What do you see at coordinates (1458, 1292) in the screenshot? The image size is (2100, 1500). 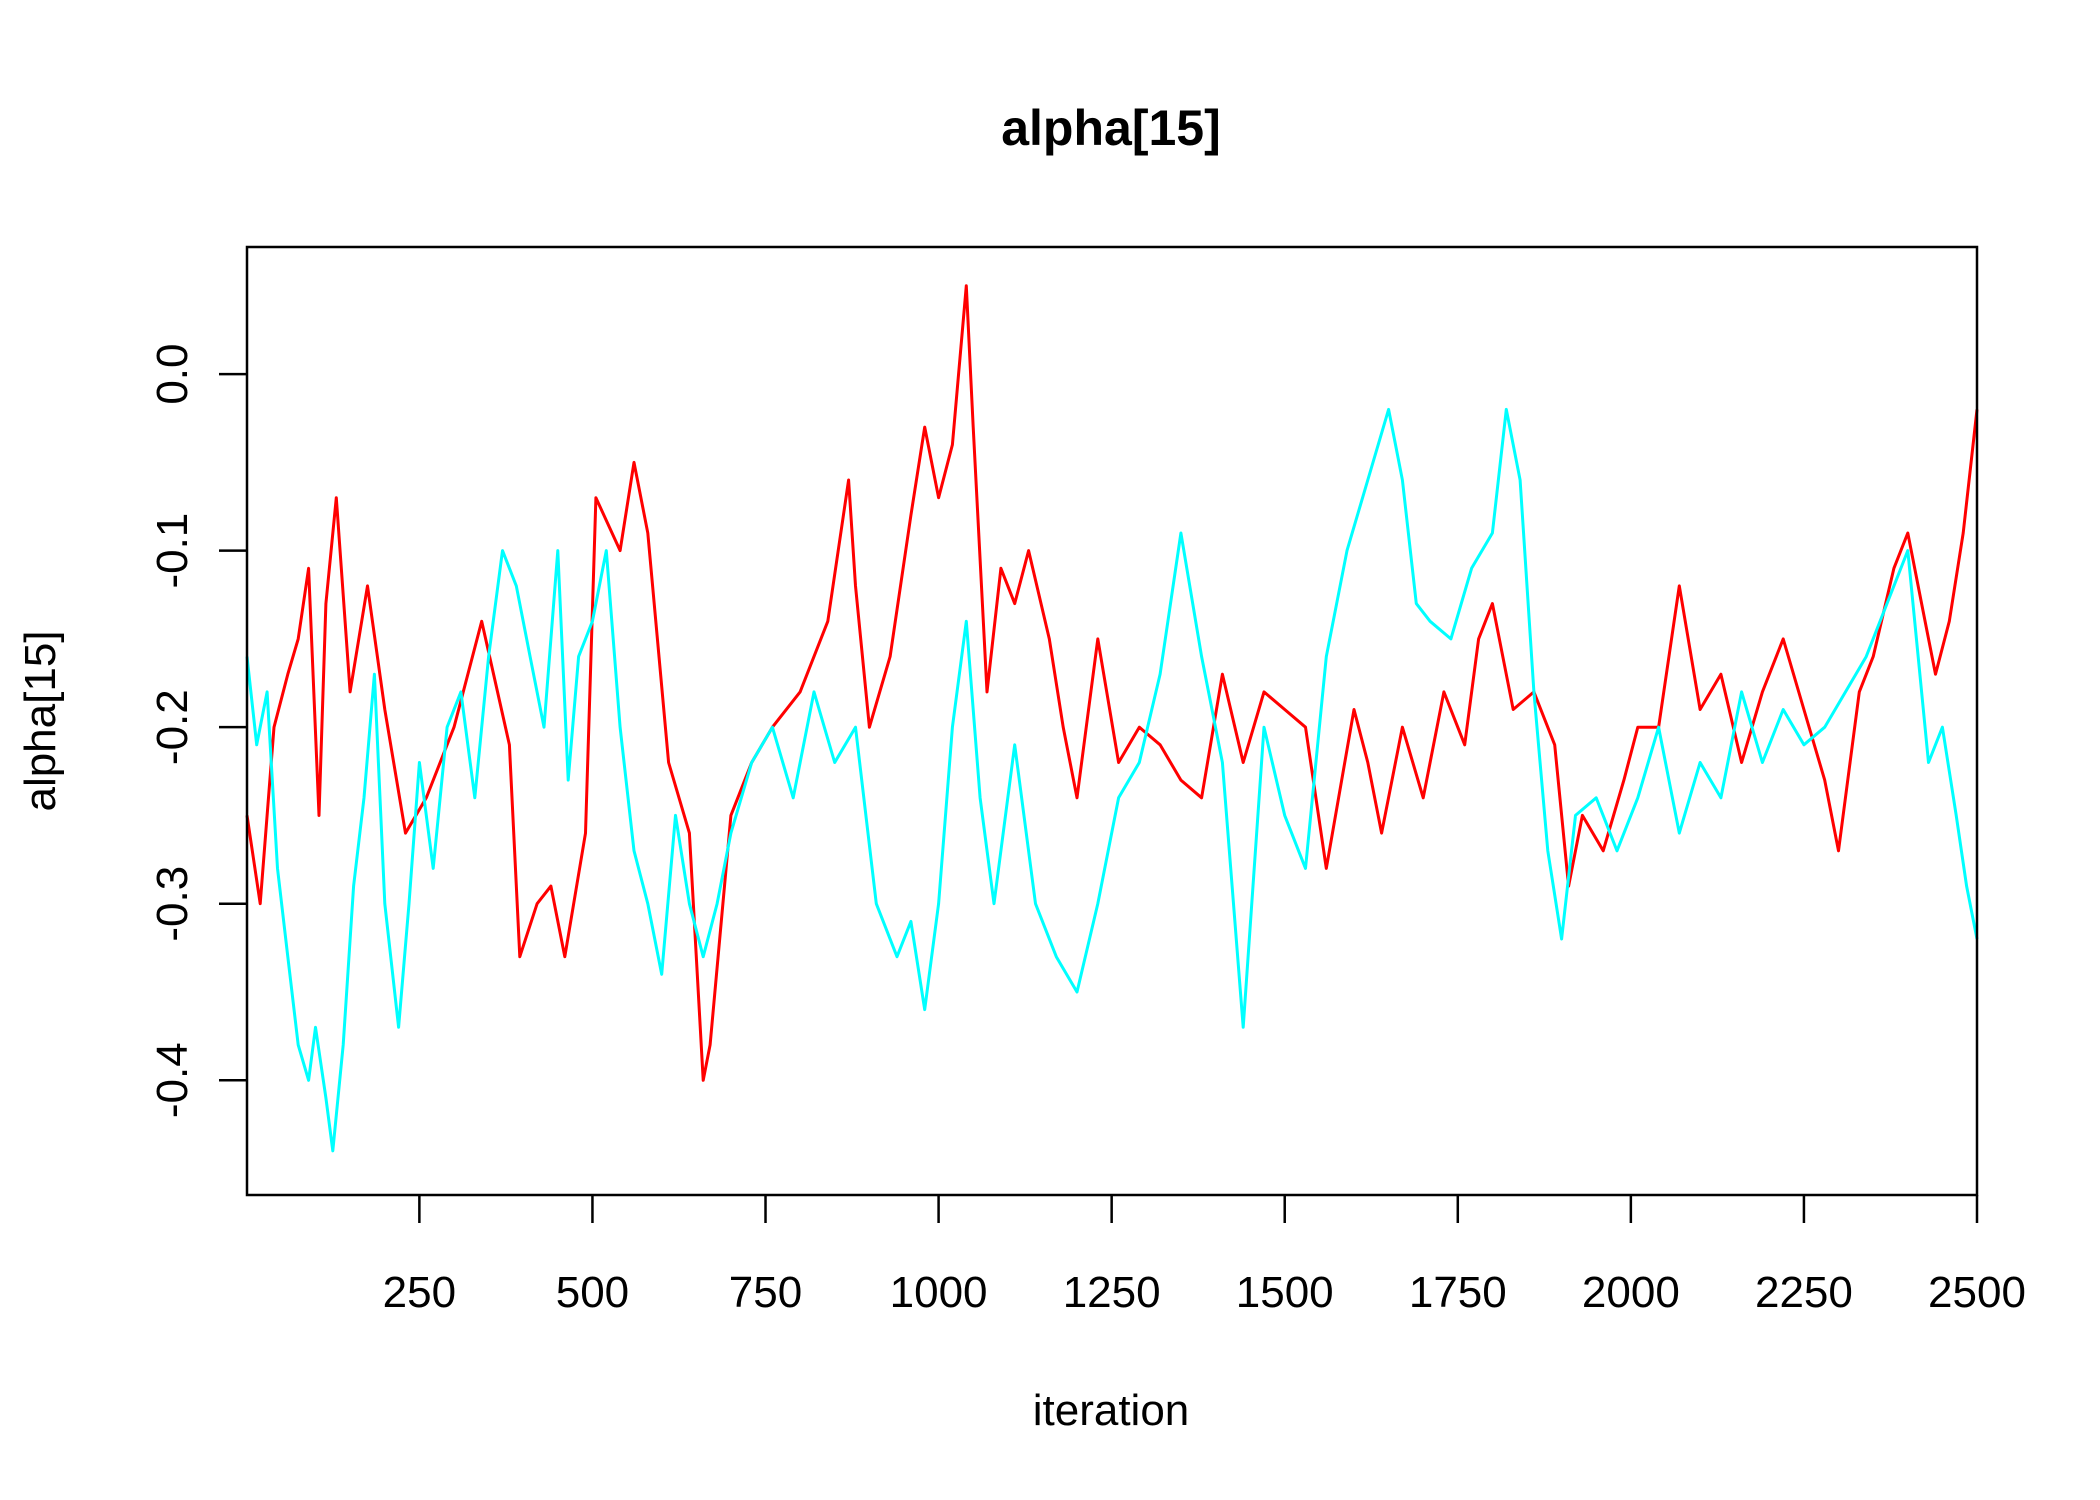 I see `x-tick-label: 1750` at bounding box center [1458, 1292].